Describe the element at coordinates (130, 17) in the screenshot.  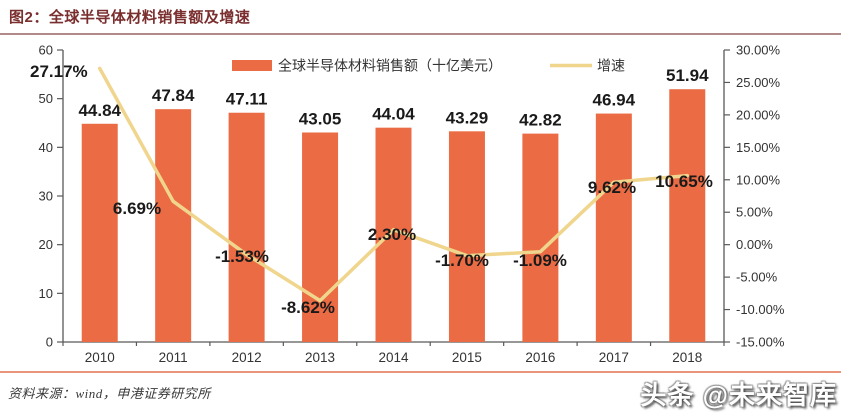
I see `figure-title: 图2：全球半导体材料销售额及增速` at that location.